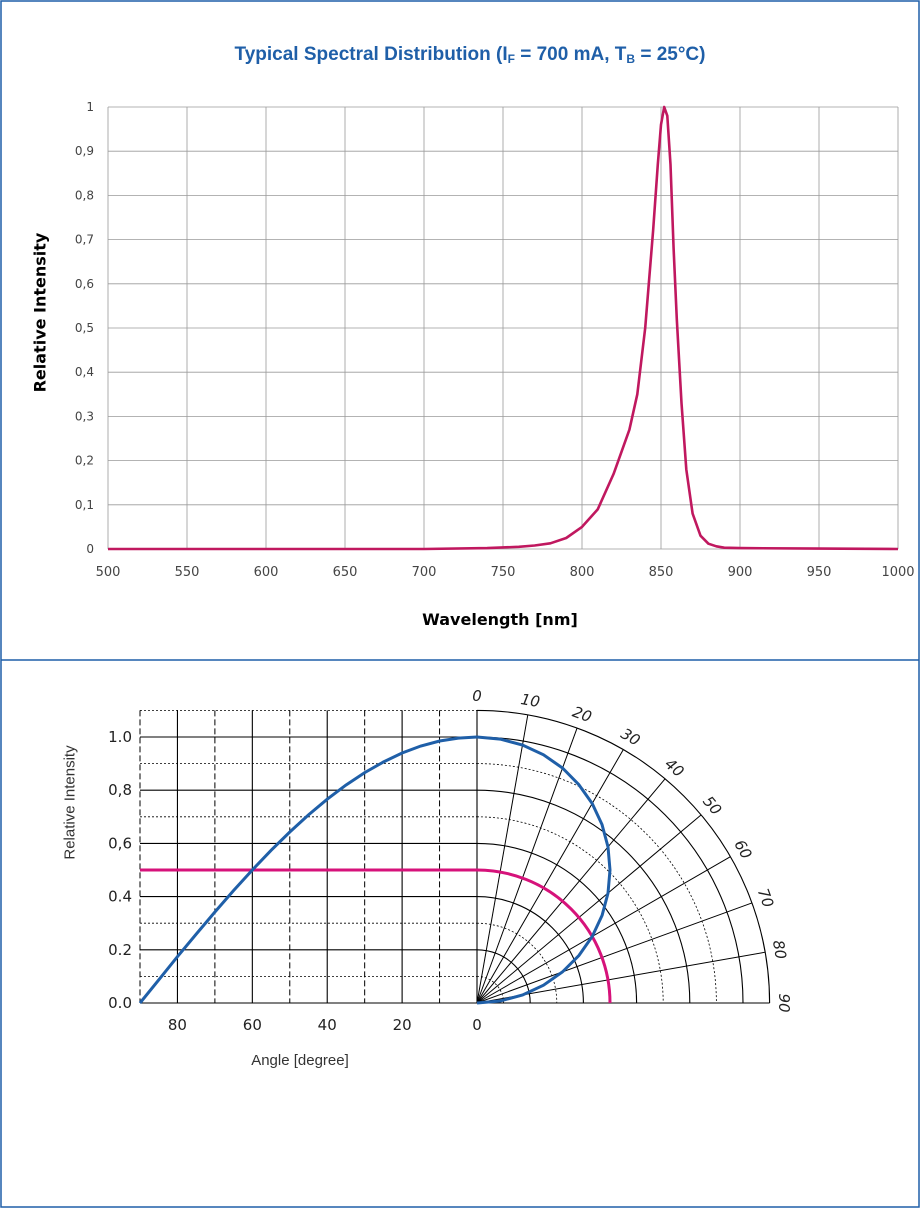  I want to click on radiation-y-tick: 0.4, so click(120, 897).